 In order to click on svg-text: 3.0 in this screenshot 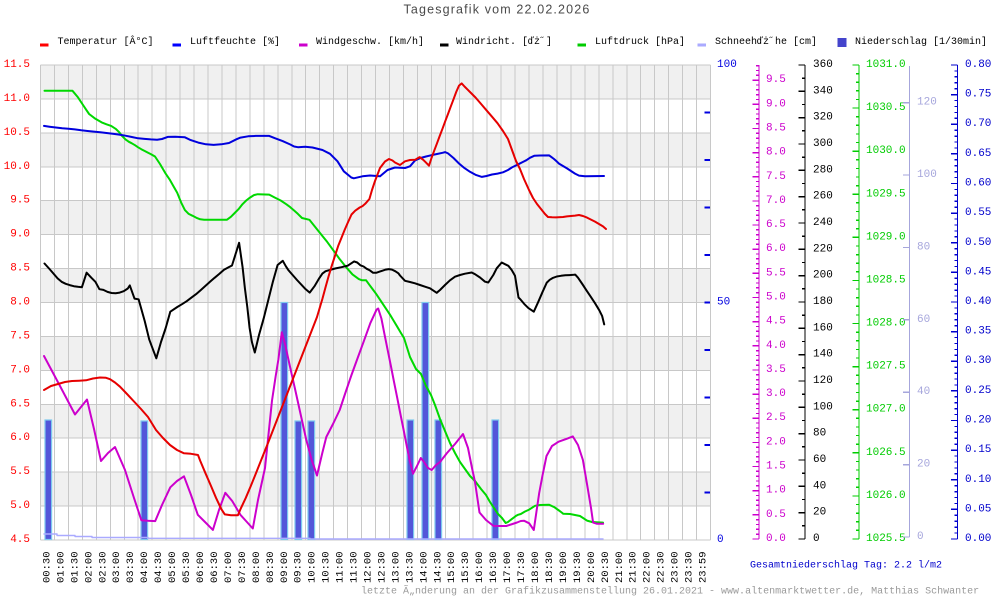, I will do `click(776, 394)`.